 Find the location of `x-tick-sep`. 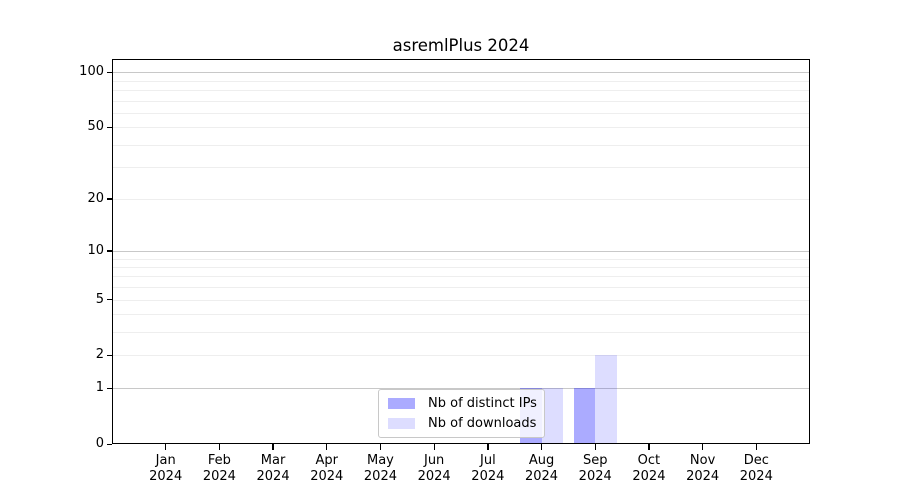

x-tick-sep is located at coordinates (595, 447).